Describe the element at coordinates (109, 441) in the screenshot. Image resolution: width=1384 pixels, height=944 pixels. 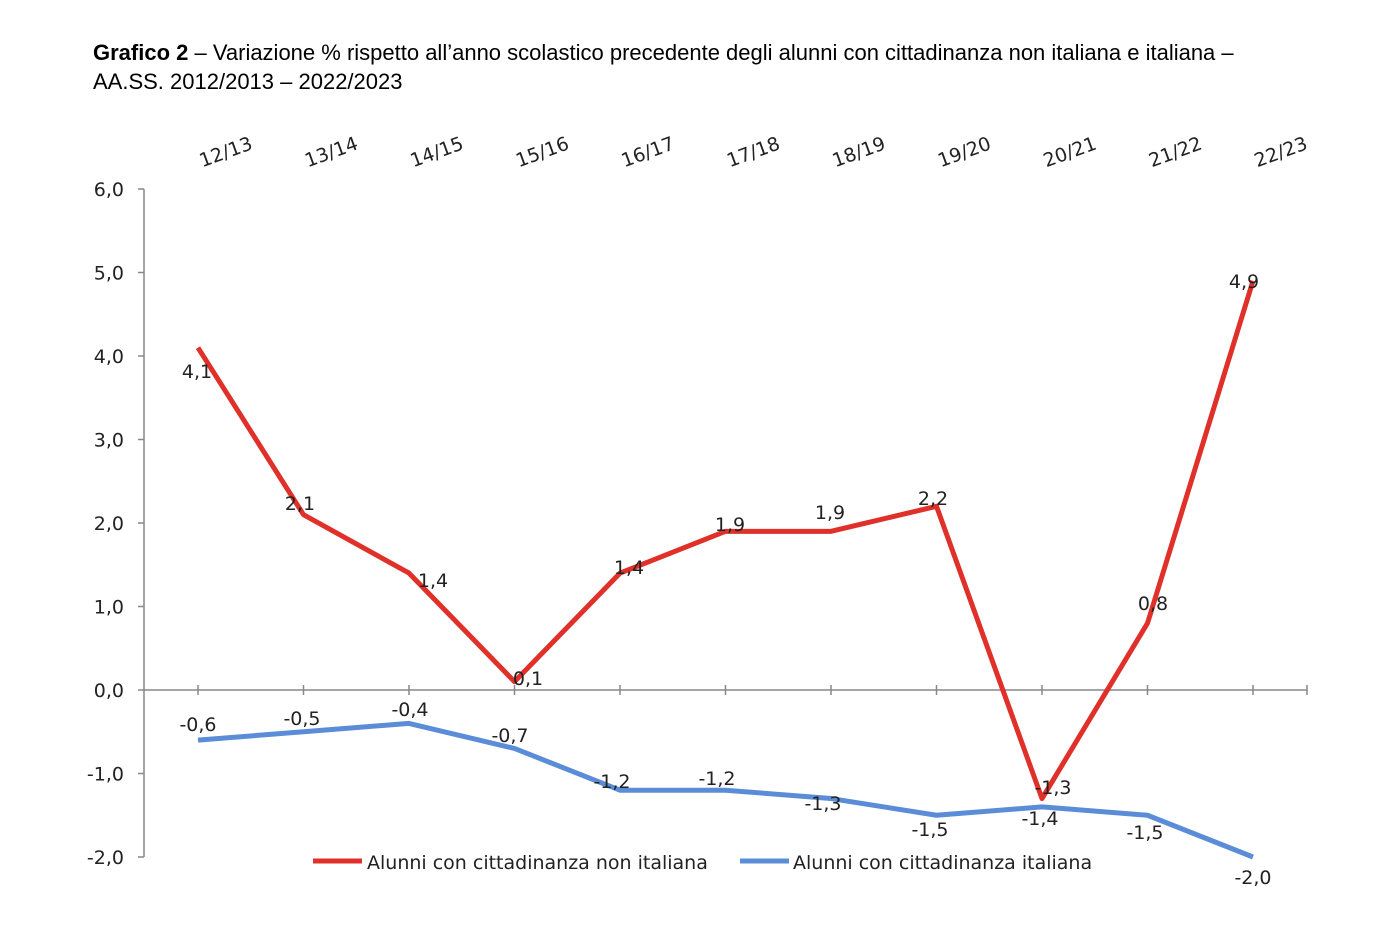
I see `y-tick-label: 3,0` at that location.